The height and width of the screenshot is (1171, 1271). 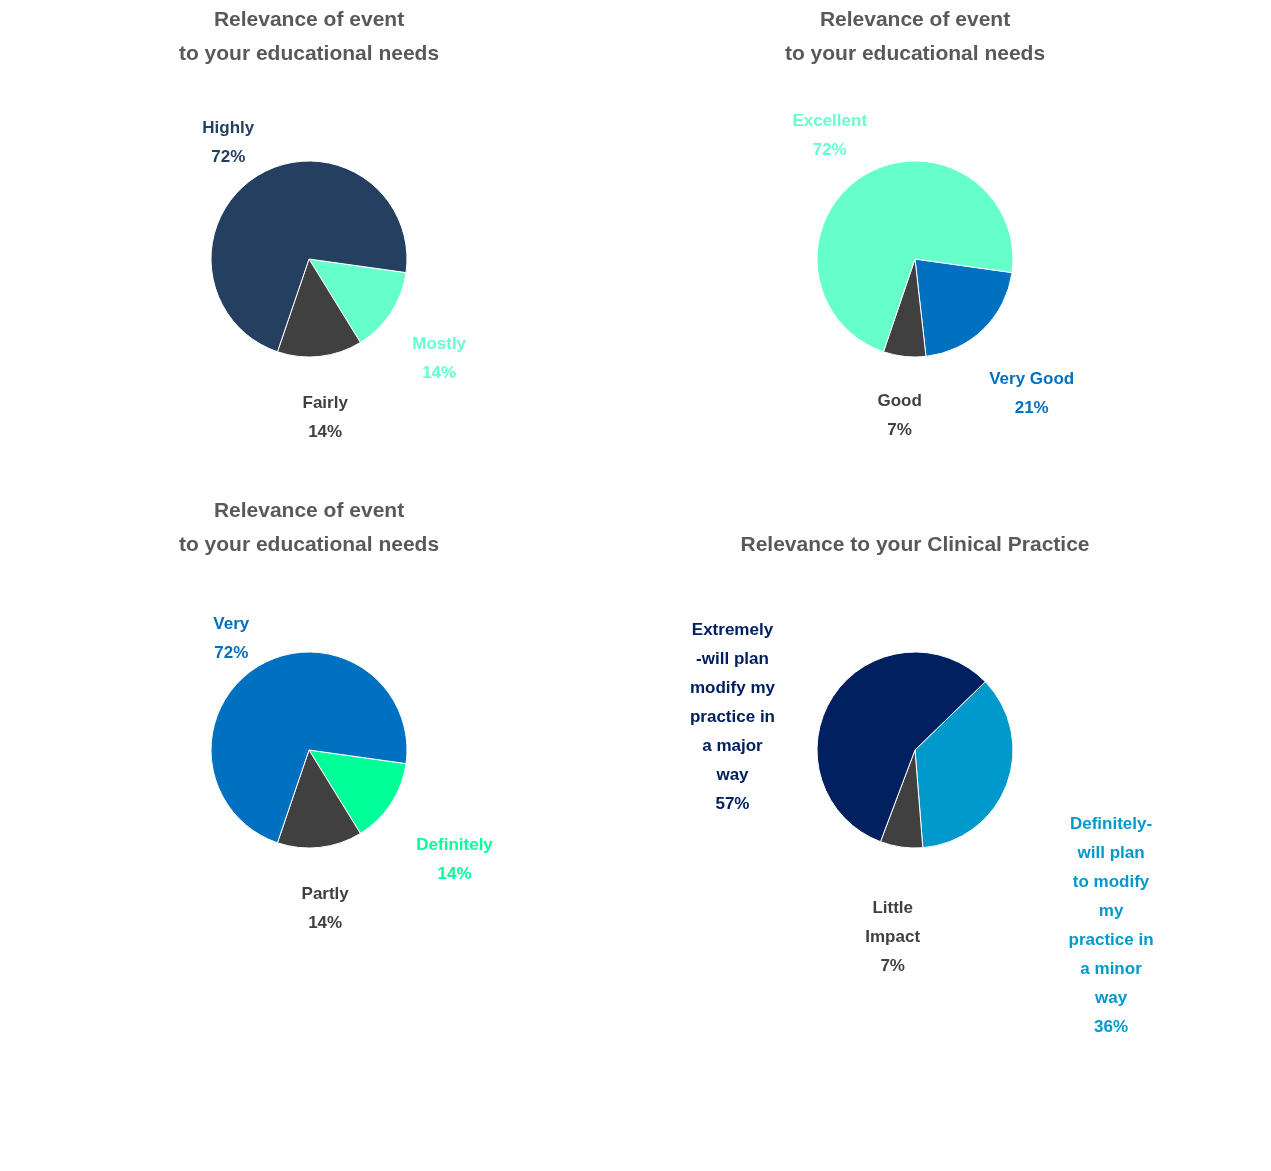 I want to click on slice-label: Very, so click(x=231, y=623).